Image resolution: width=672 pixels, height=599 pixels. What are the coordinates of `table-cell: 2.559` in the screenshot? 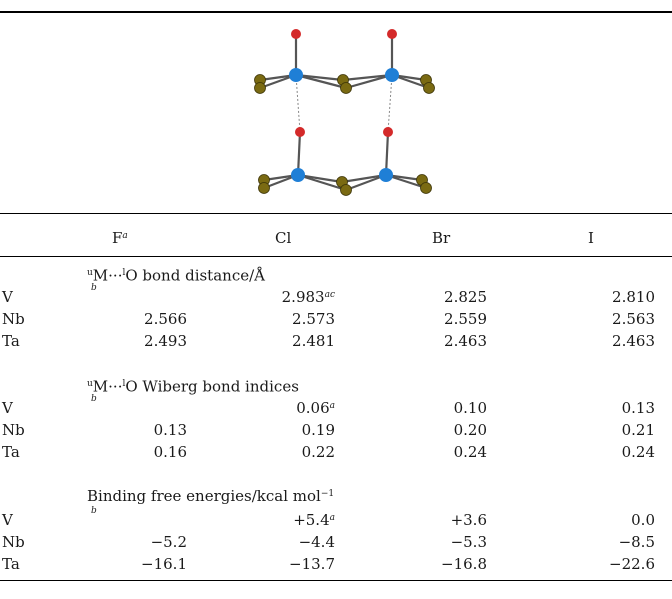 It's located at (465, 319).